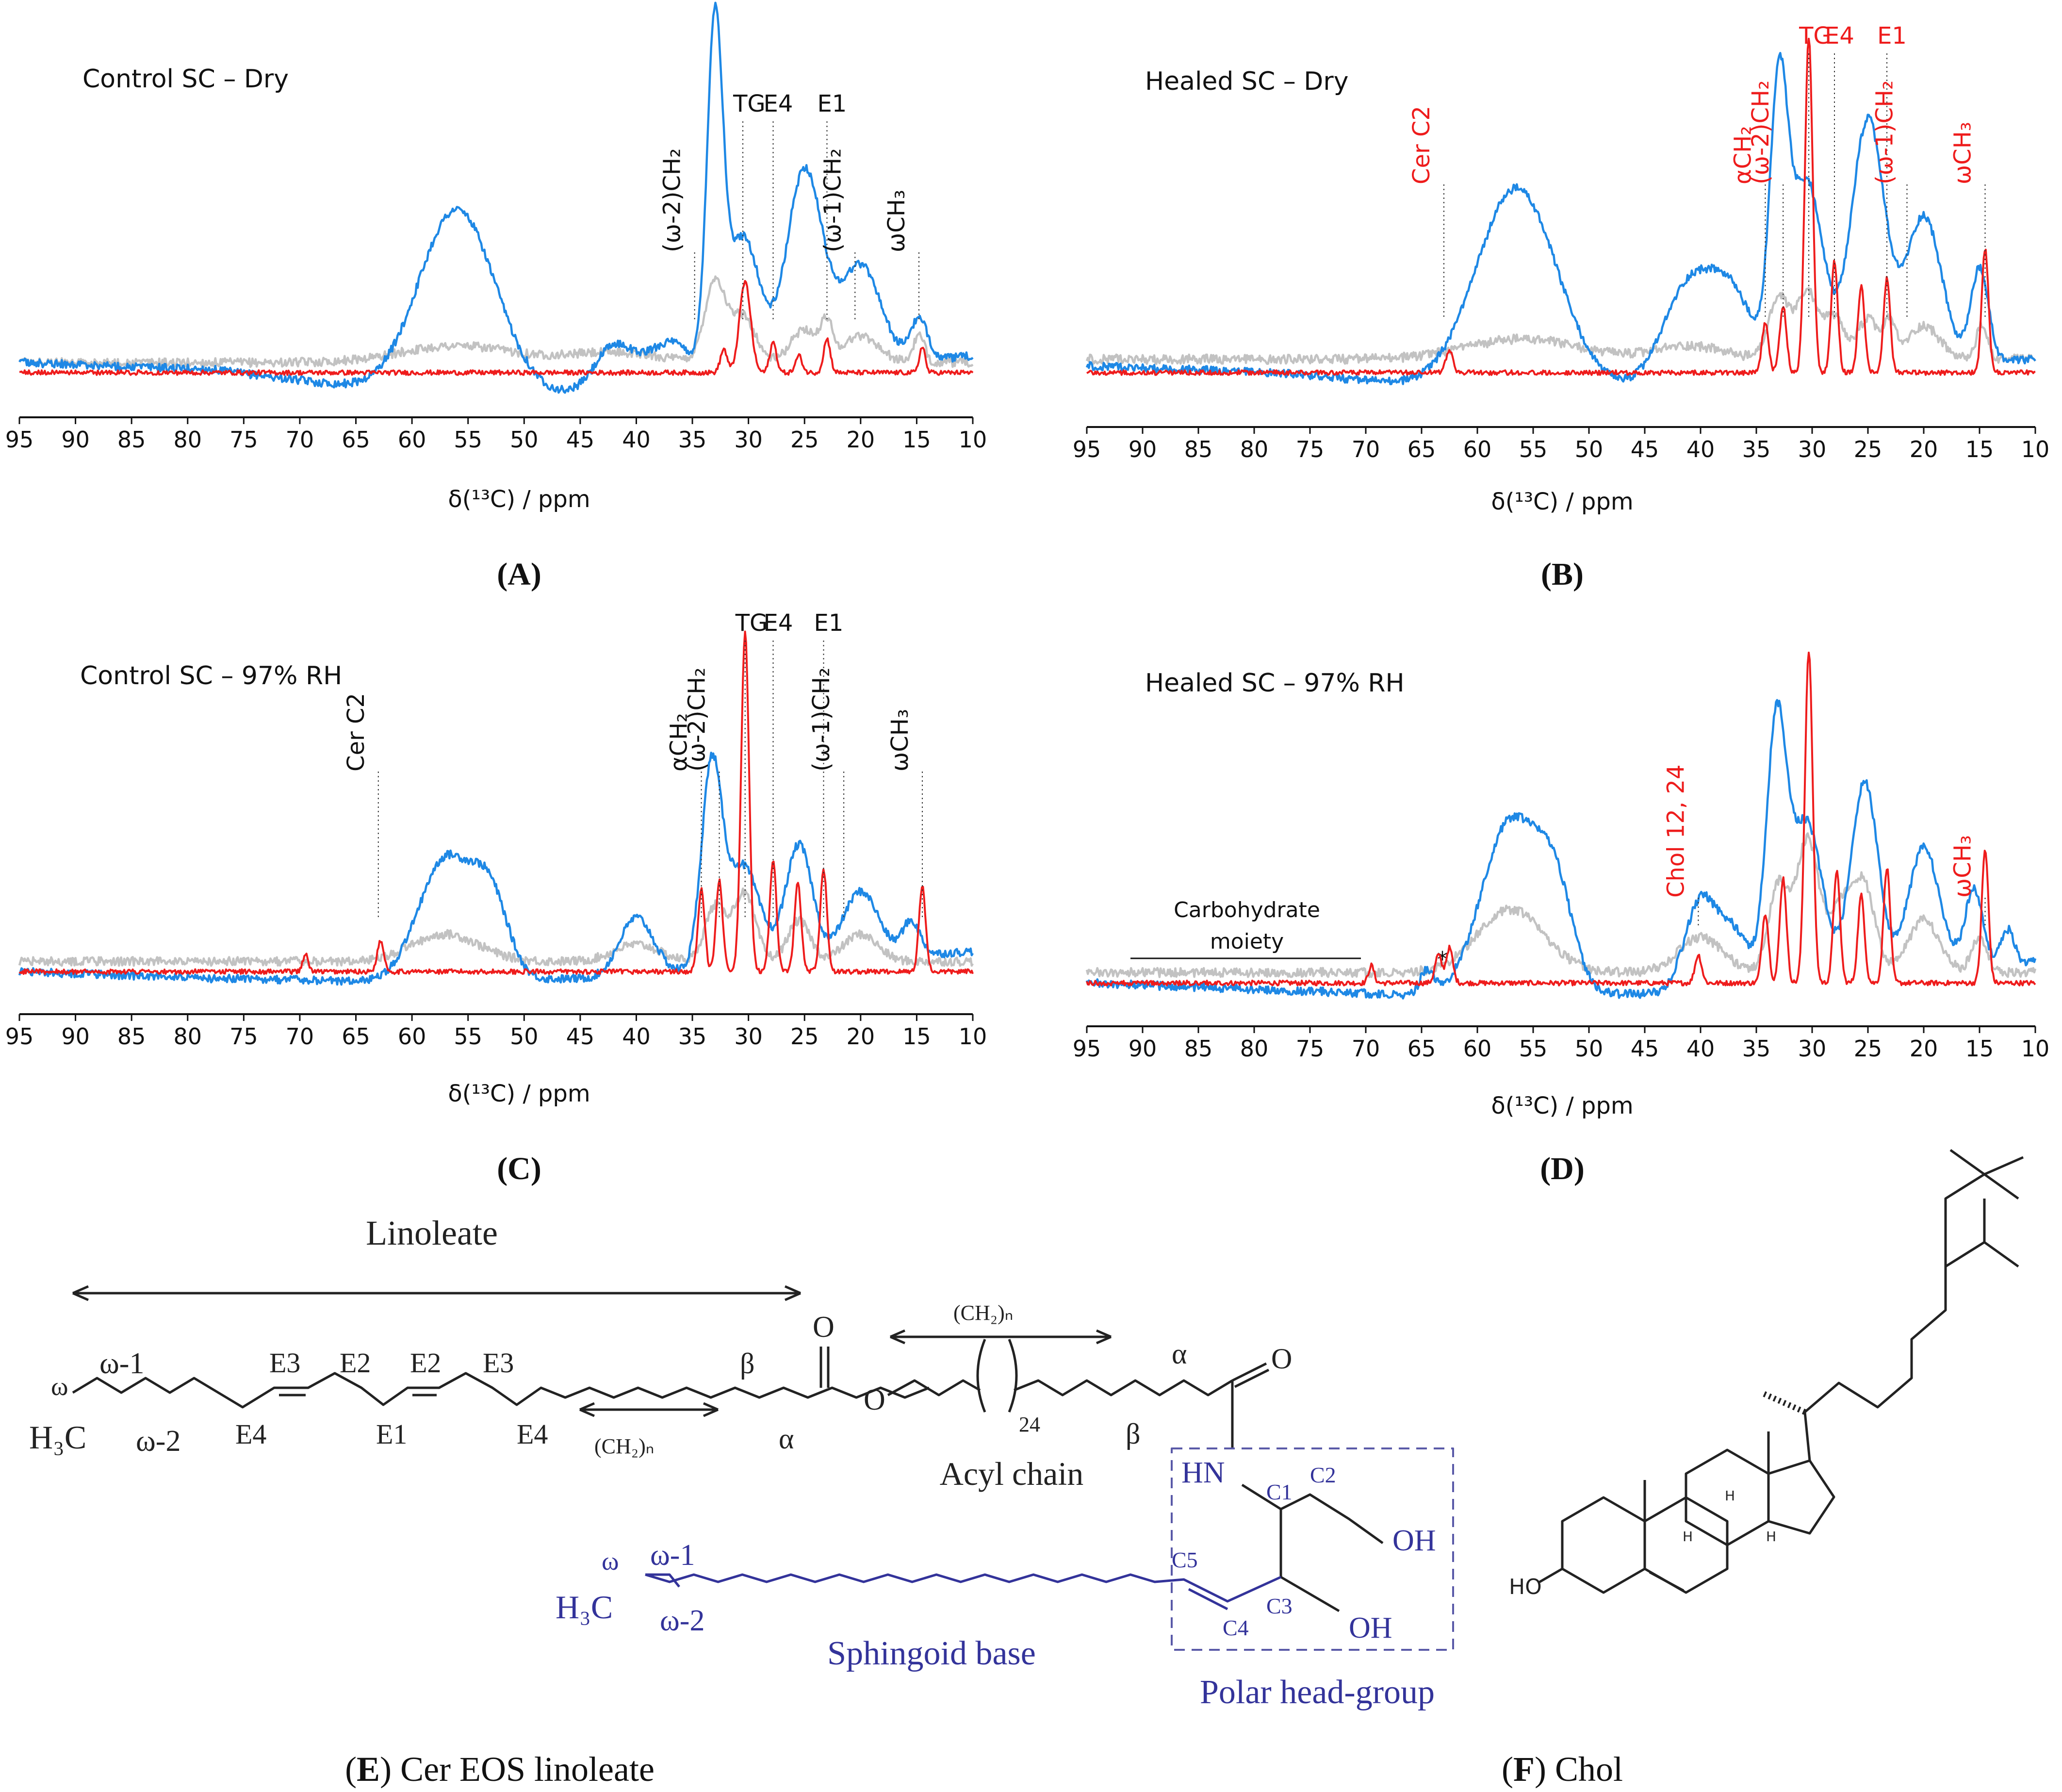 The image size is (2062, 1792). Describe the element at coordinates (496, 197) in the screenshot. I see `series-blue-a` at that location.